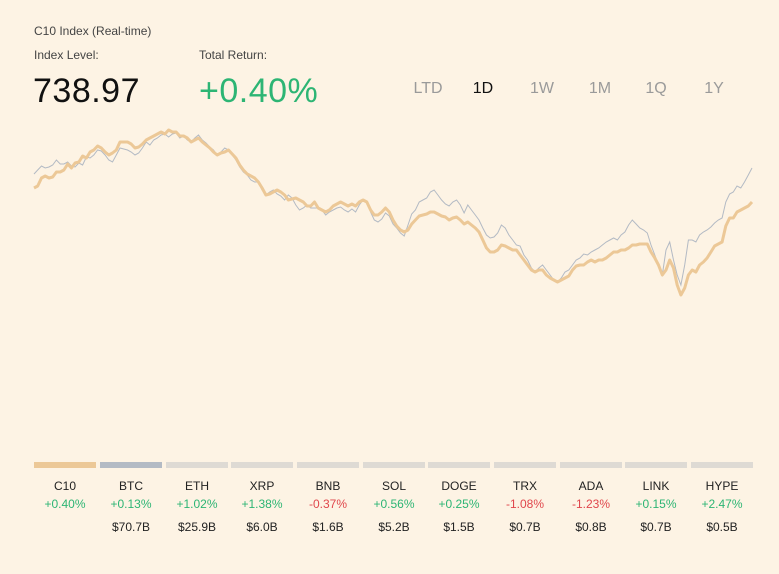 This screenshot has height=574, width=779. What do you see at coordinates (394, 527) in the screenshot?
I see `asset-cap: $5.2B` at bounding box center [394, 527].